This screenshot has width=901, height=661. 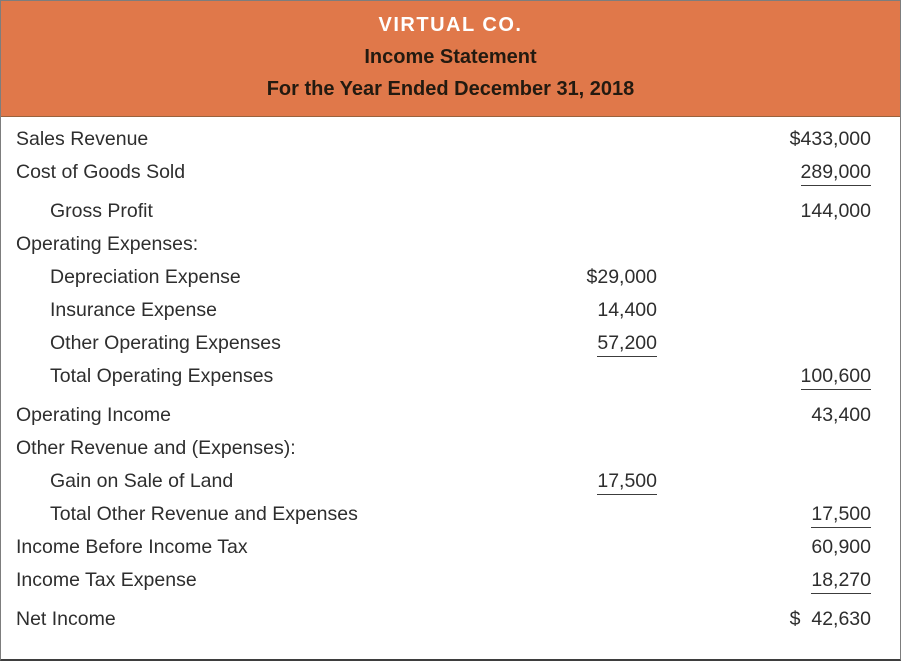 I want to click on row-label: Other Revenue and (Expenses):, so click(x=156, y=448).